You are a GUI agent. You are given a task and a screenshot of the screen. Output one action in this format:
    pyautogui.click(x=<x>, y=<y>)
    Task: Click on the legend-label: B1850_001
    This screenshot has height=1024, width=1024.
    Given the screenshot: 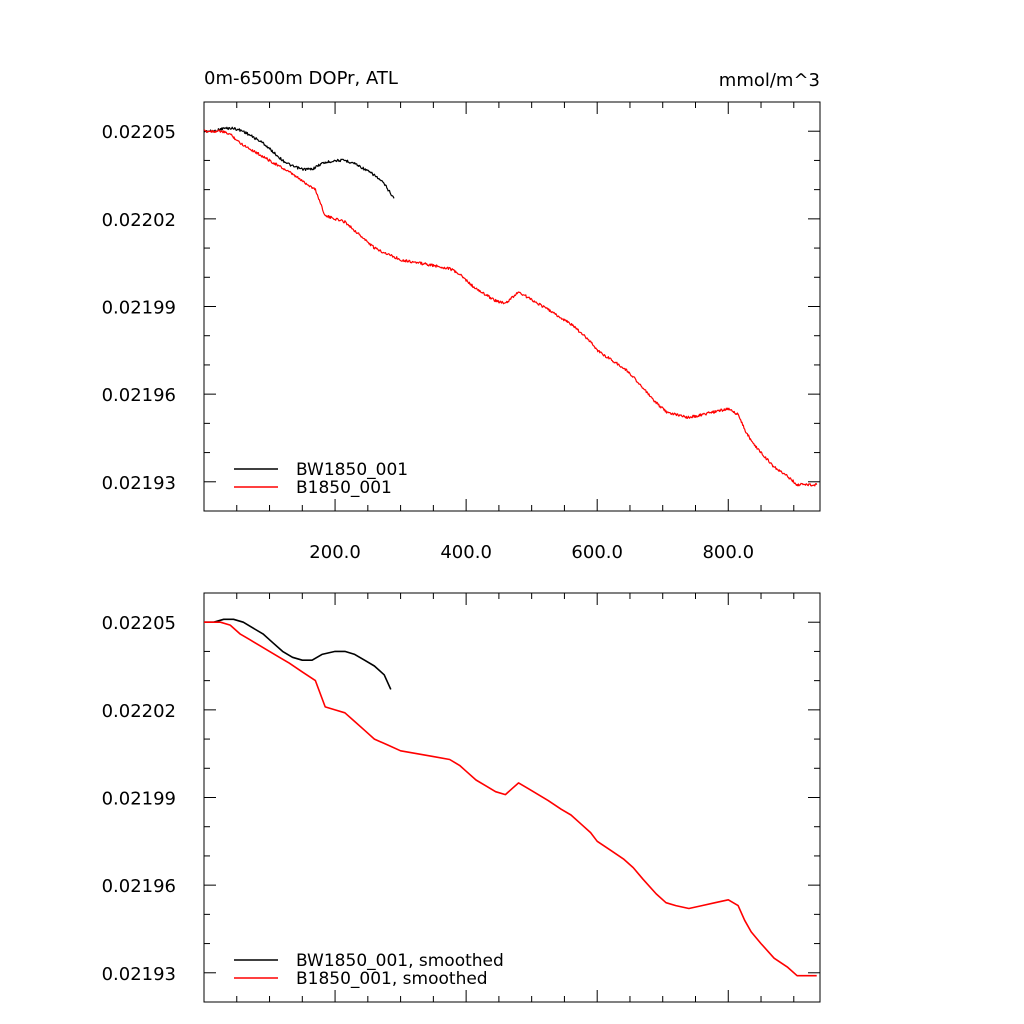 What is the action you would take?
    pyautogui.click(x=344, y=488)
    